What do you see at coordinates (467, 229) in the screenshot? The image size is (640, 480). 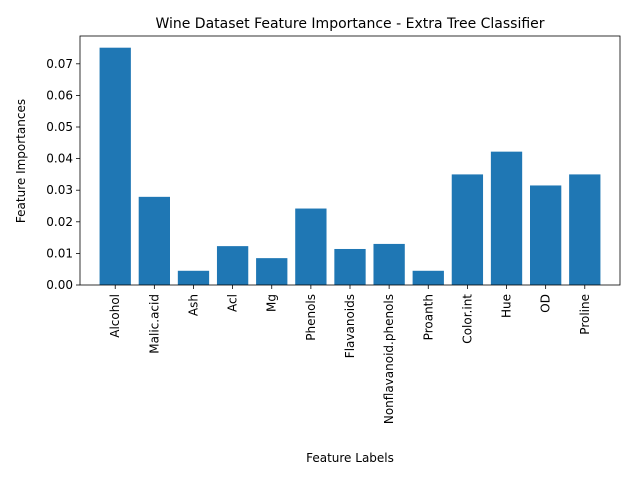 I see `bar-color-int` at bounding box center [467, 229].